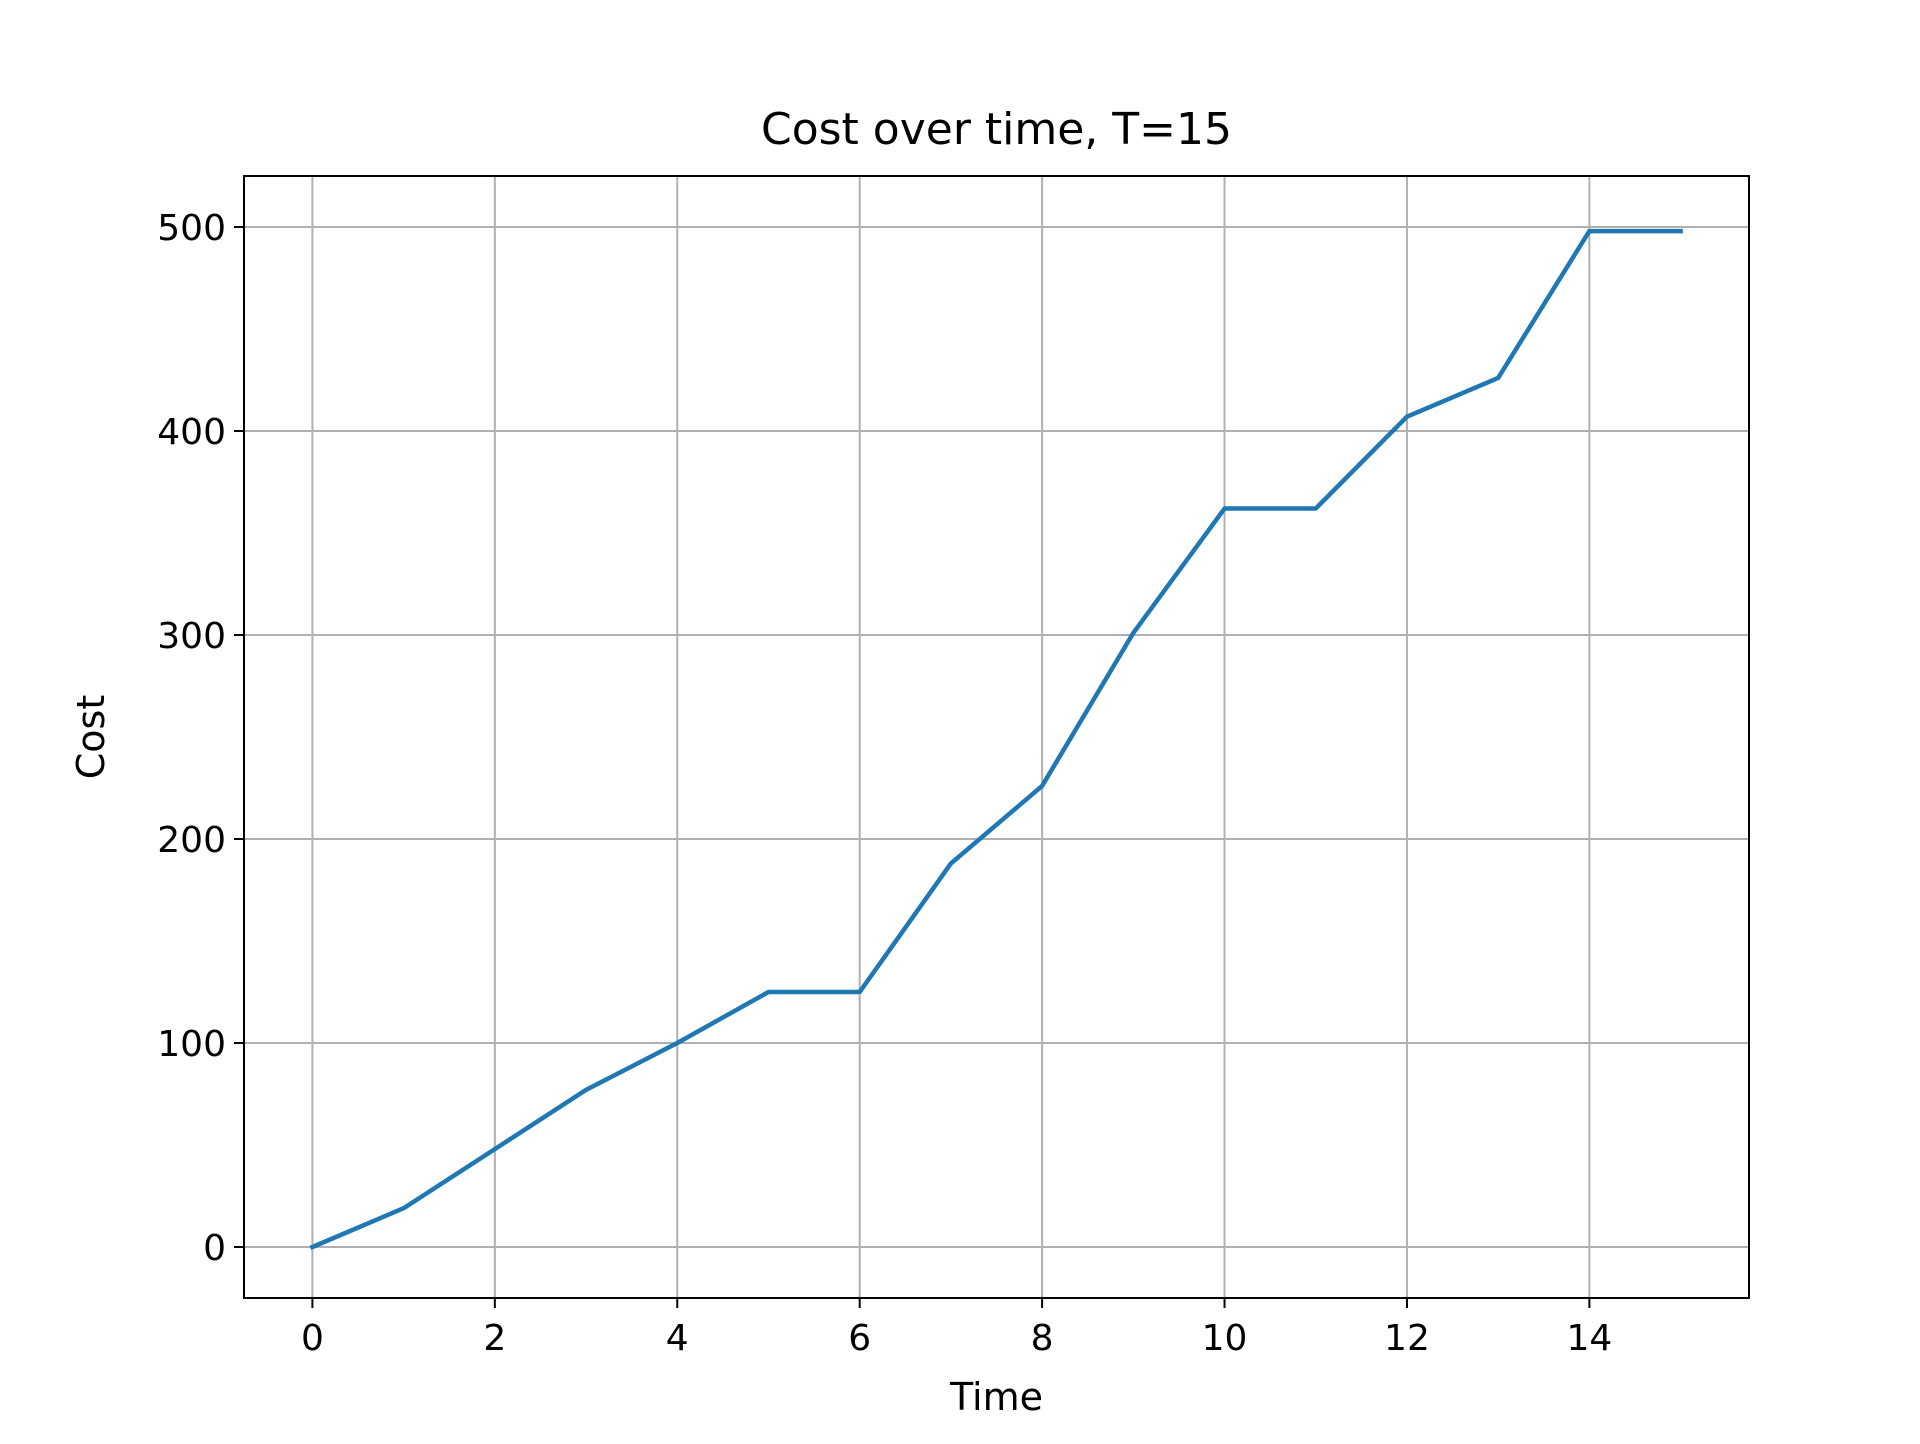 This screenshot has width=1920, height=1444. I want to click on y-tick-label: 100, so click(191, 1044).